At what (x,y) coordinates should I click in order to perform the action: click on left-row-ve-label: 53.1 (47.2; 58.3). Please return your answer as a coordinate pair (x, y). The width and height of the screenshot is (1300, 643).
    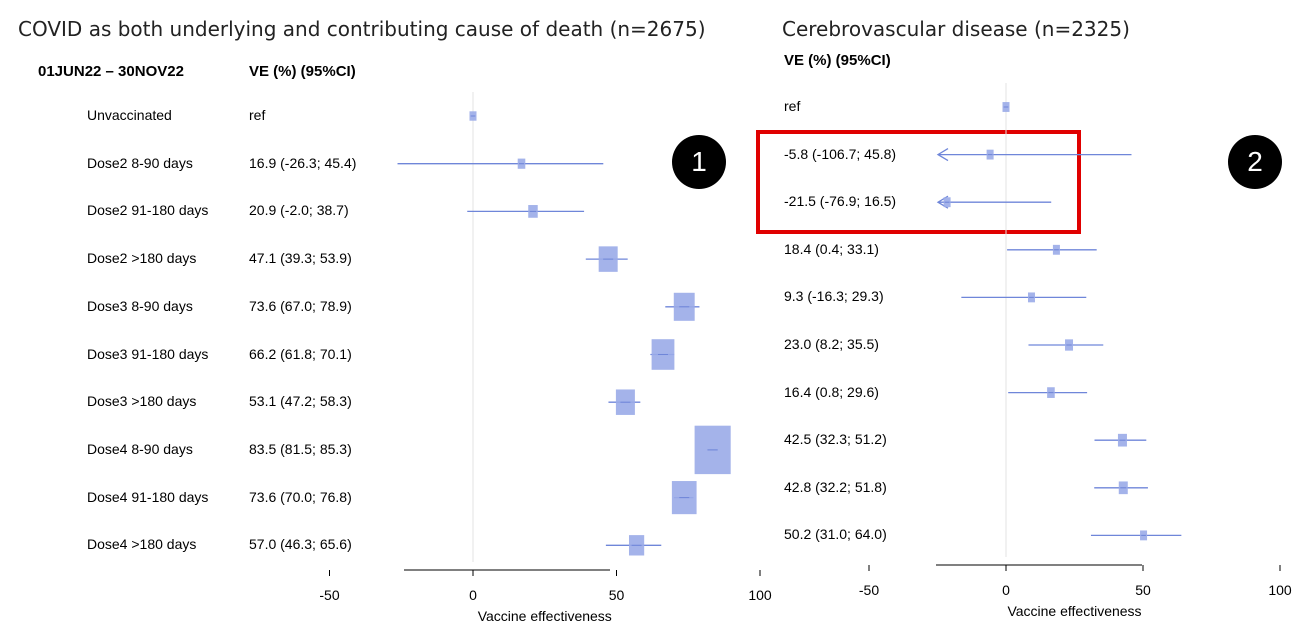
    Looking at the image, I should click on (300, 401).